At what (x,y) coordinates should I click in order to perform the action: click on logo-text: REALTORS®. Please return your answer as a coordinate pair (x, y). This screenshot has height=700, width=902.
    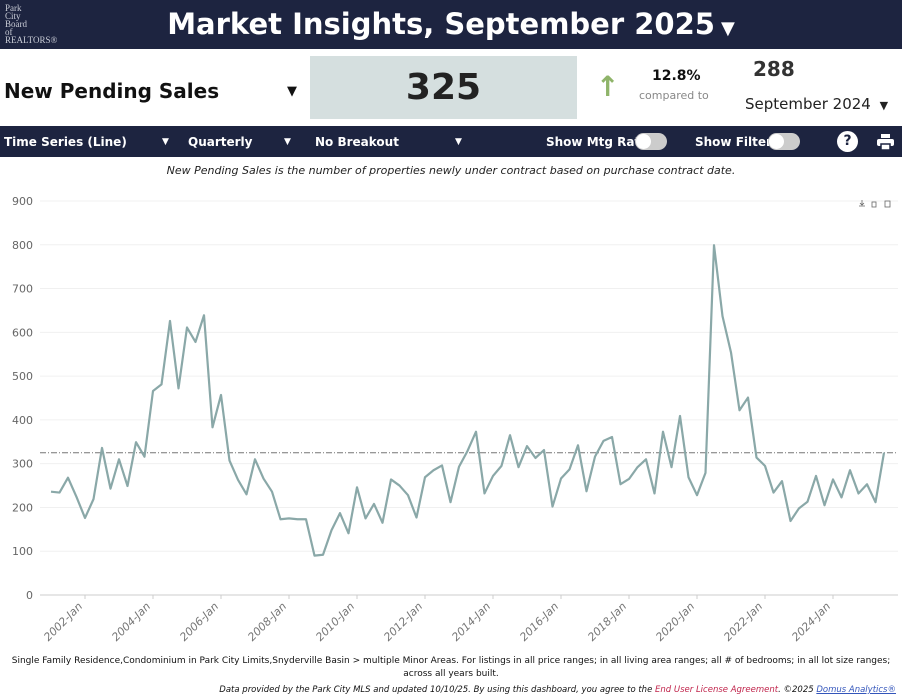
    Looking at the image, I should click on (31, 40).